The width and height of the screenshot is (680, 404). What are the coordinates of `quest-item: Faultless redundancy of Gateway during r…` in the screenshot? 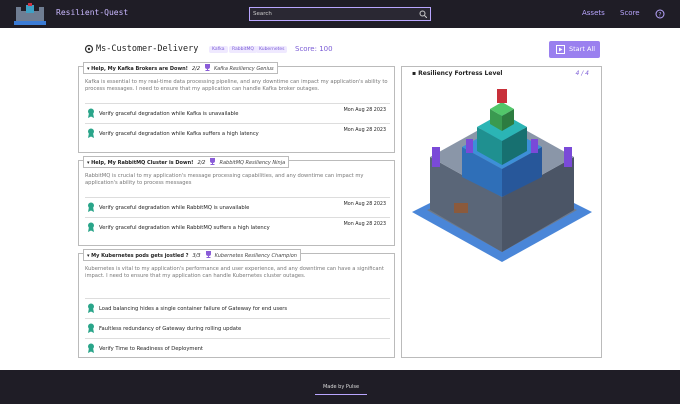 It's located at (237, 327).